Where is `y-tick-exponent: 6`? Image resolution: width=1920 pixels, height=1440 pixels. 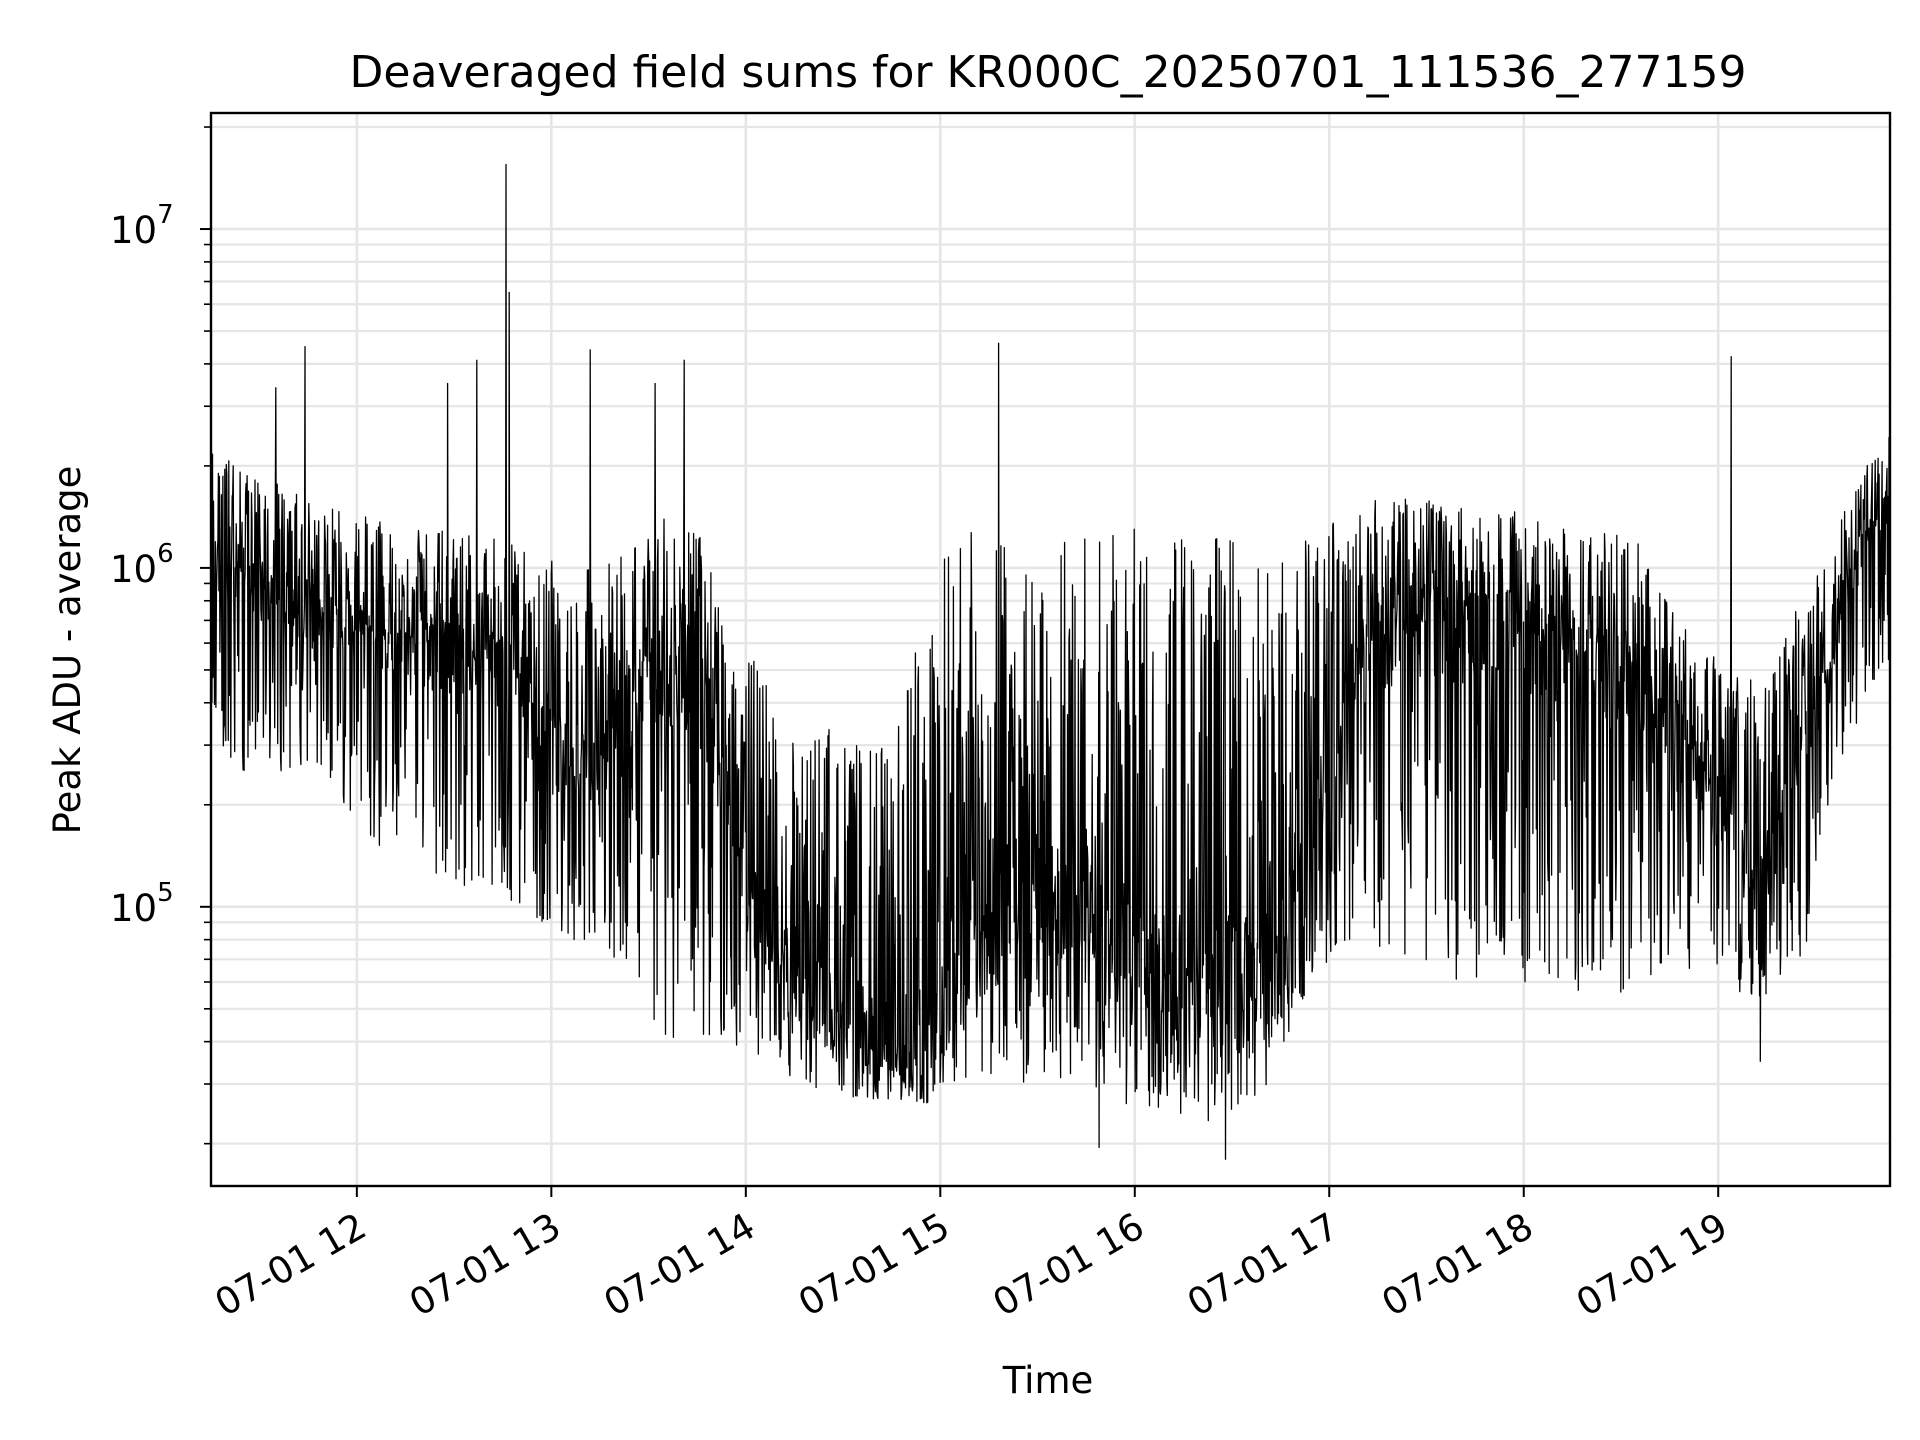
y-tick-exponent: 6 is located at coordinates (165, 554).